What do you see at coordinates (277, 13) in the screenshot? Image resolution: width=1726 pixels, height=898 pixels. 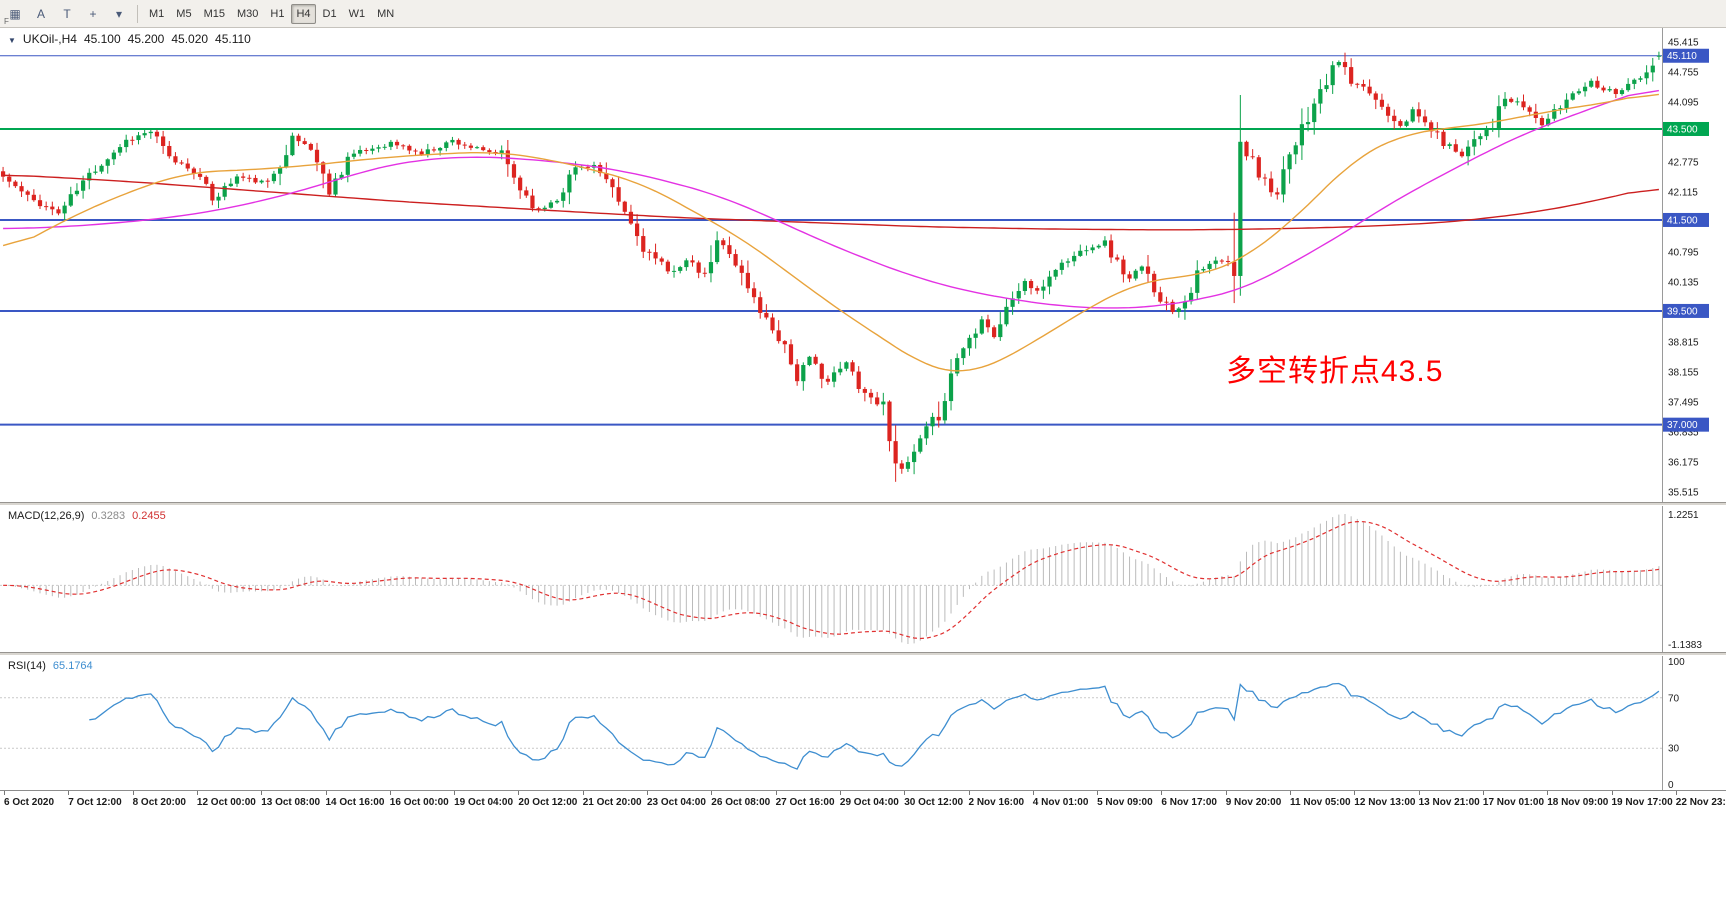 I see `timeframe-button-h1: H1` at bounding box center [277, 13].